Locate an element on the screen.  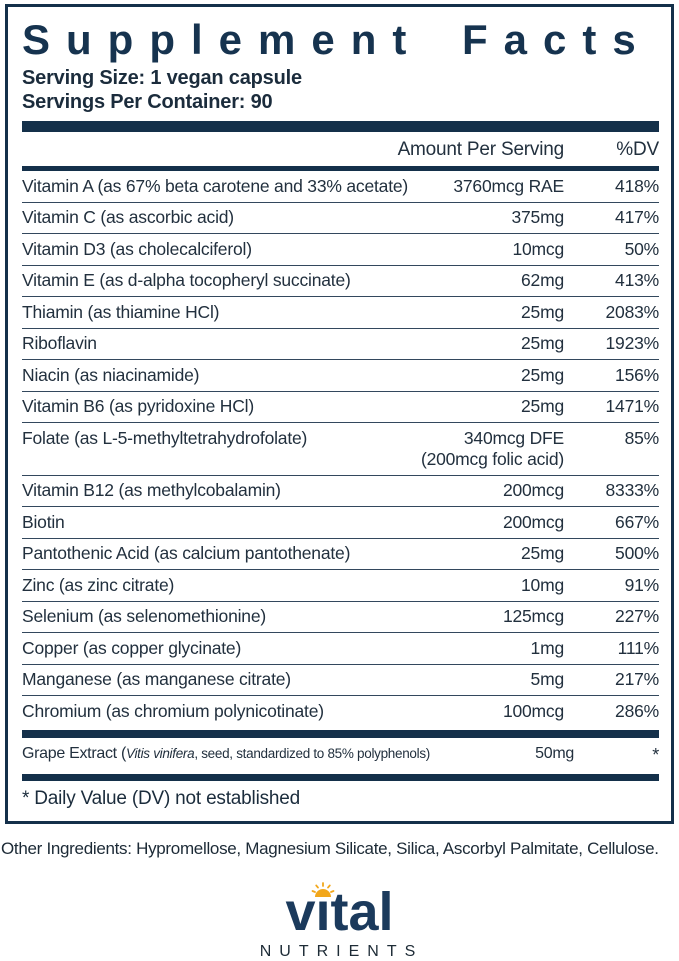
nutrient-dv: 156% is located at coordinates (637, 374).